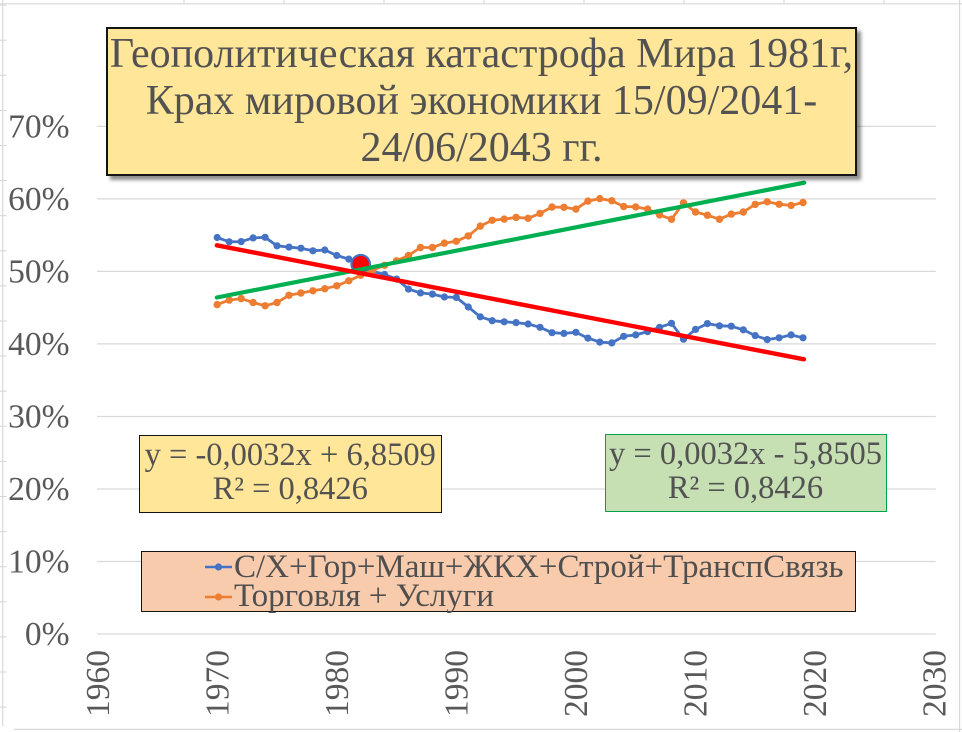  I want to click on svg-text: 10%, so click(38, 562).